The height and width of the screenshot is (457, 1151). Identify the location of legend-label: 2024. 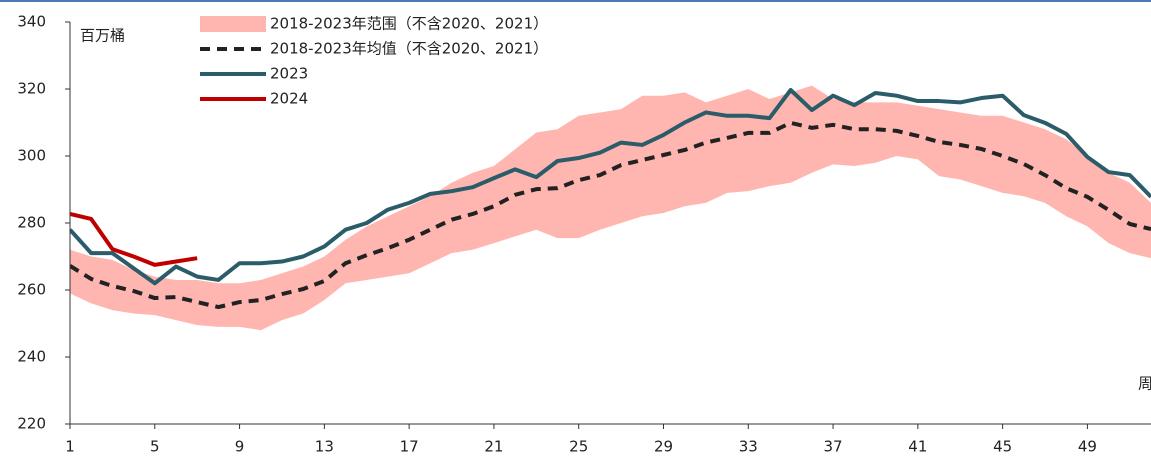
(289, 99).